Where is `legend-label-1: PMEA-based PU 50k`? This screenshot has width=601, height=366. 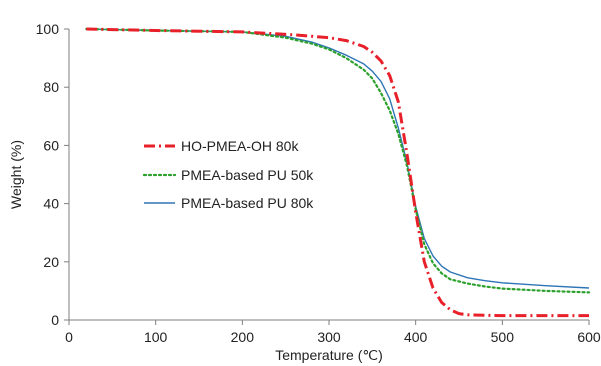 legend-label-1: PMEA-based PU 50k is located at coordinates (247, 175).